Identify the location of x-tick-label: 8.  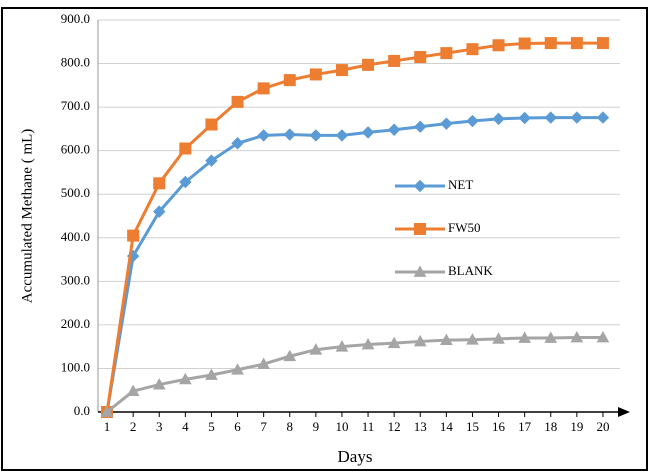
(290, 426).